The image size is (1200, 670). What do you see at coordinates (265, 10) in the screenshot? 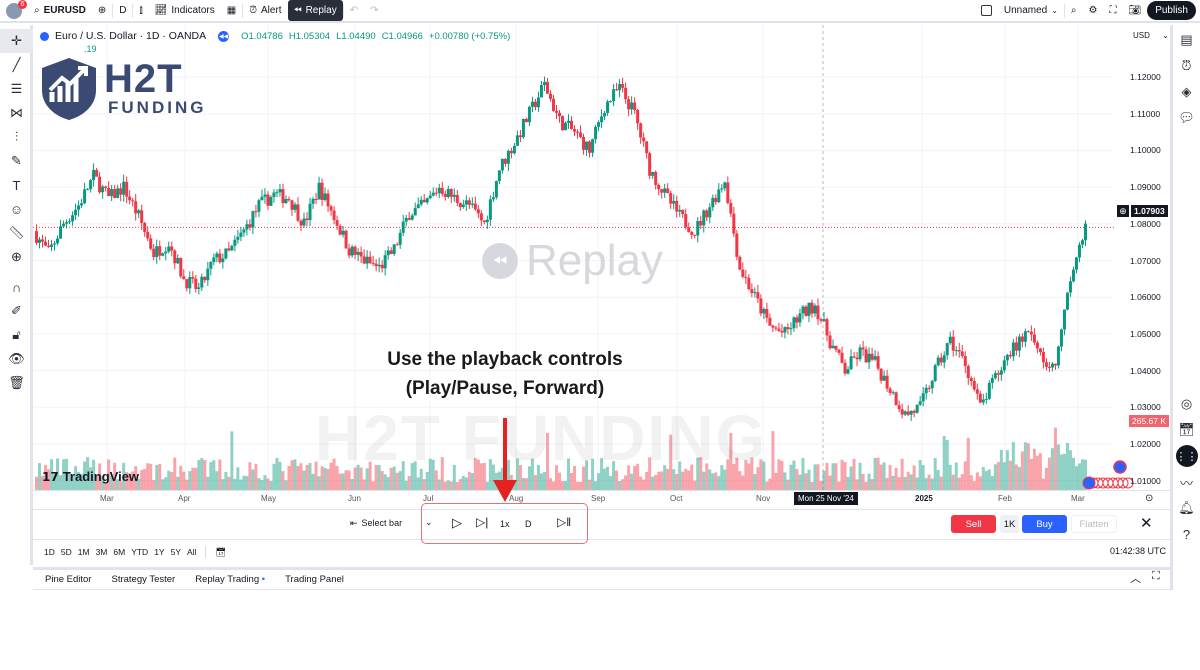
I see `alert-button: ⏰︎ Alert` at bounding box center [265, 10].